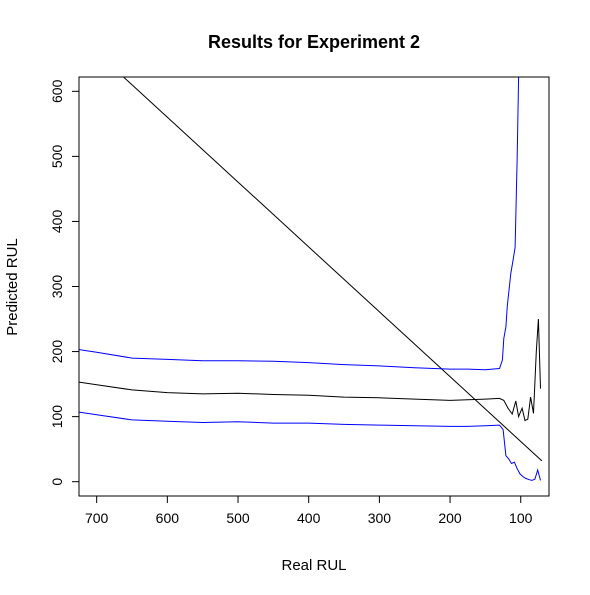 The image size is (590, 595). What do you see at coordinates (238, 518) in the screenshot?
I see `x-tick-label: 500` at bounding box center [238, 518].